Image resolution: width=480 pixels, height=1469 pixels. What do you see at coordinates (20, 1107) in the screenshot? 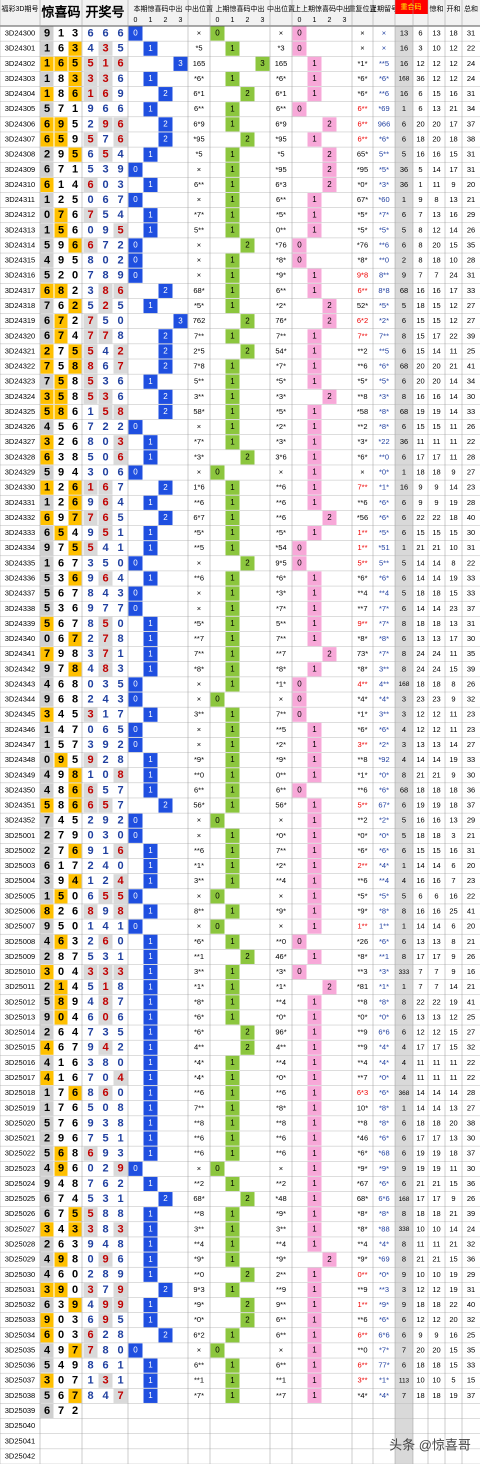
I see `issue-id: 3D25019` at bounding box center [20, 1107].